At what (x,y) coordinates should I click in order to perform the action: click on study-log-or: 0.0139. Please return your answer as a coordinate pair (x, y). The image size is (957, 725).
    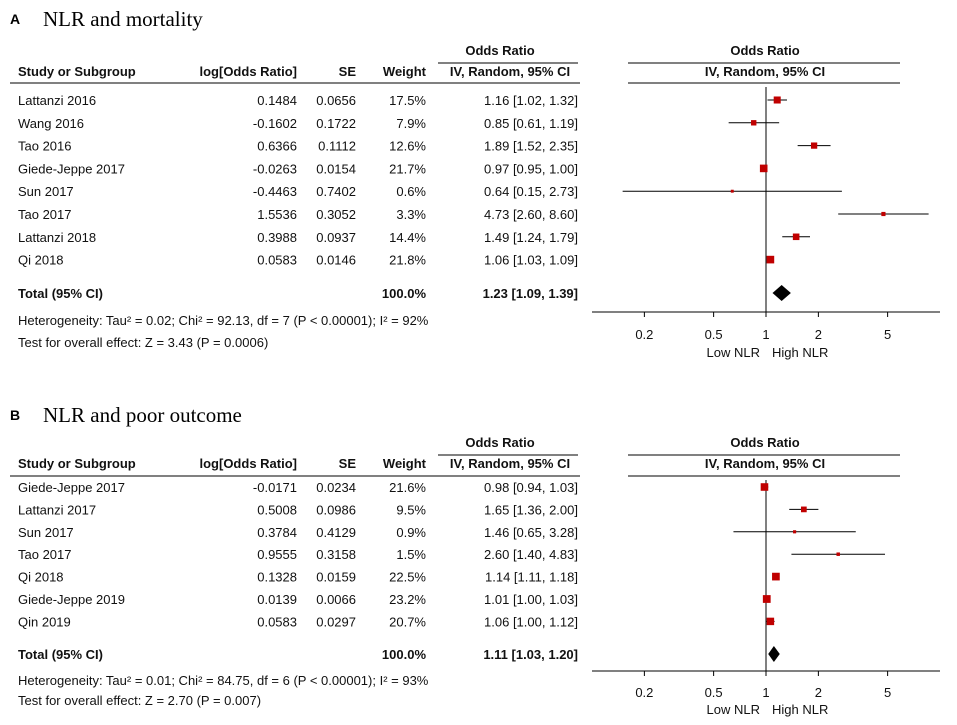
    Looking at the image, I should click on (277, 599).